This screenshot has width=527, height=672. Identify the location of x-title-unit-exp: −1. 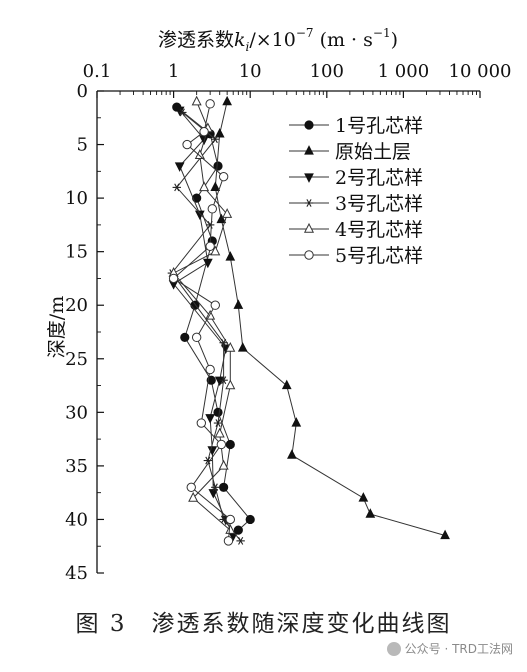
(382, 33).